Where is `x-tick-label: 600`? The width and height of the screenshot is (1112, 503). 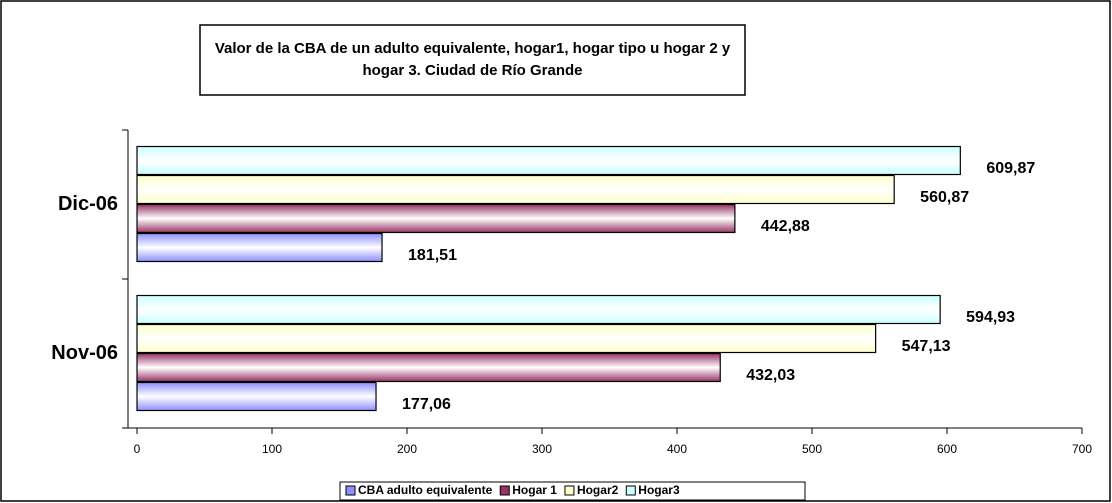
x-tick-label: 600 is located at coordinates (947, 449).